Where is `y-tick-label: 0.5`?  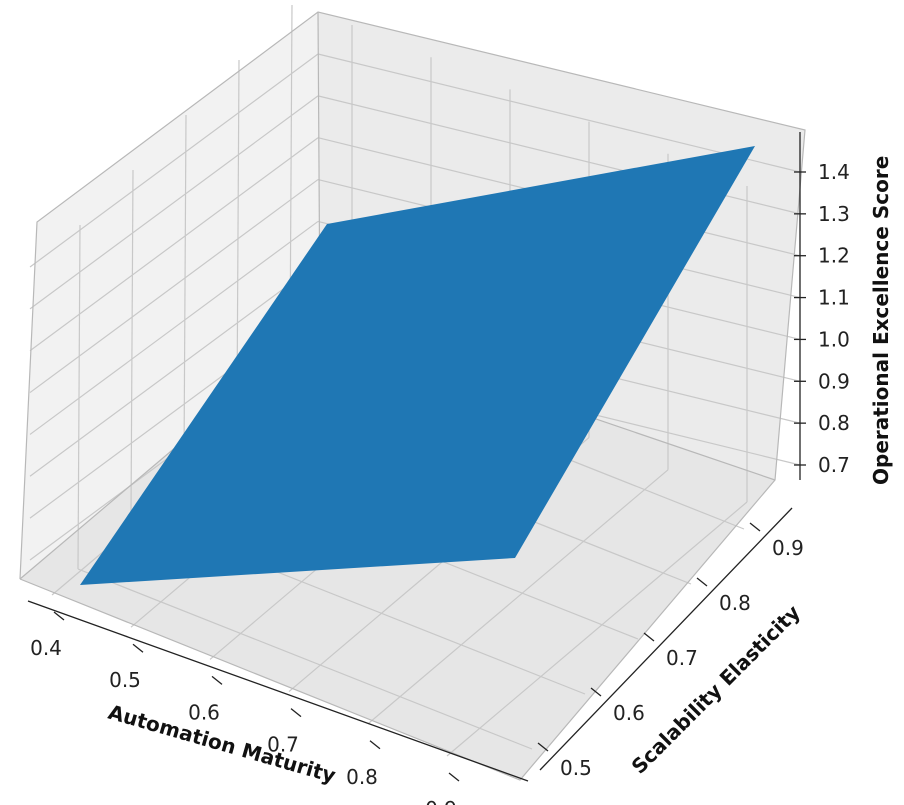 y-tick-label: 0.5 is located at coordinates (576, 768).